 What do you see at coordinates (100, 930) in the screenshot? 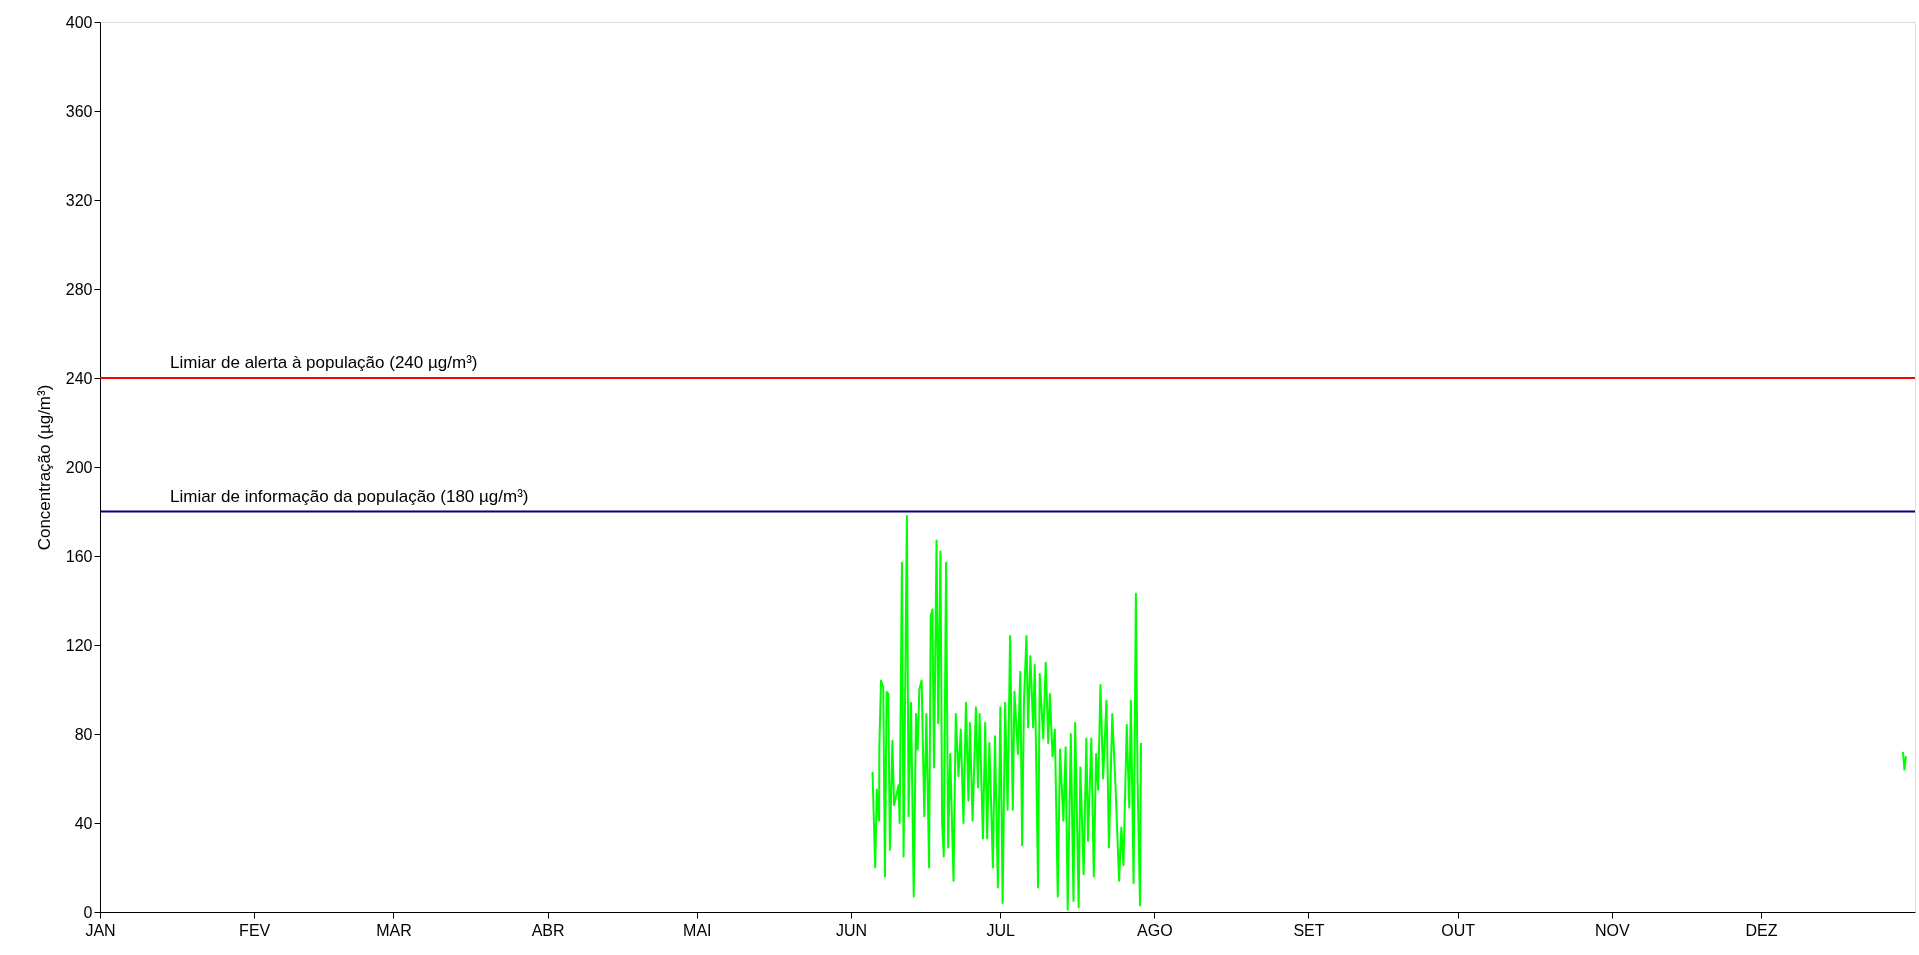
I see `x-tick-label: JAN` at bounding box center [100, 930].